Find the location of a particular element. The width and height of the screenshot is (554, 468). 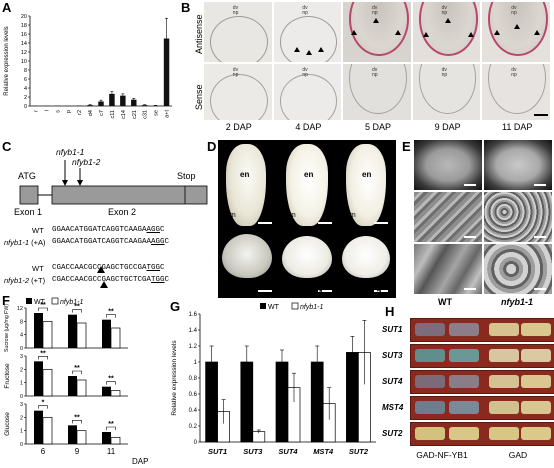

insitu-sense-4: dv np is located at coordinates (446, 92).